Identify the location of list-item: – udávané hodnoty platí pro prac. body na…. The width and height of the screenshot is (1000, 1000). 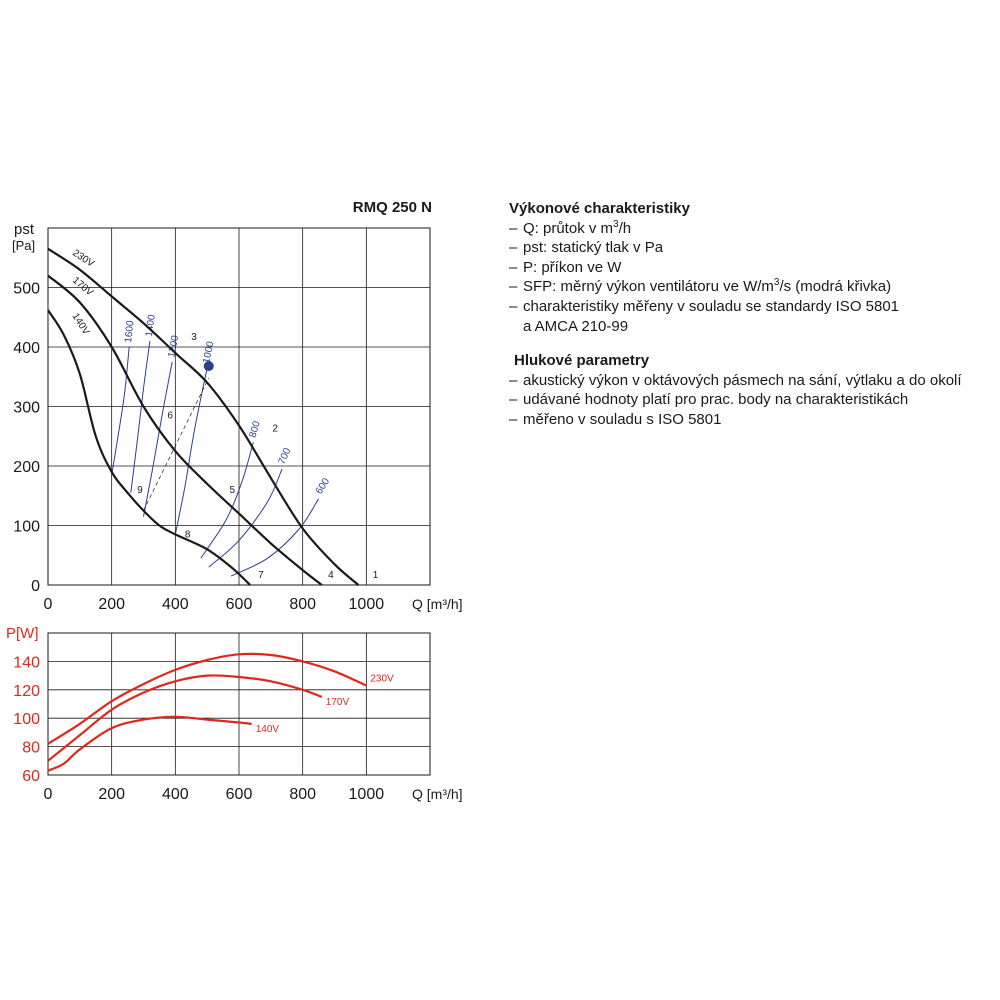
(709, 400).